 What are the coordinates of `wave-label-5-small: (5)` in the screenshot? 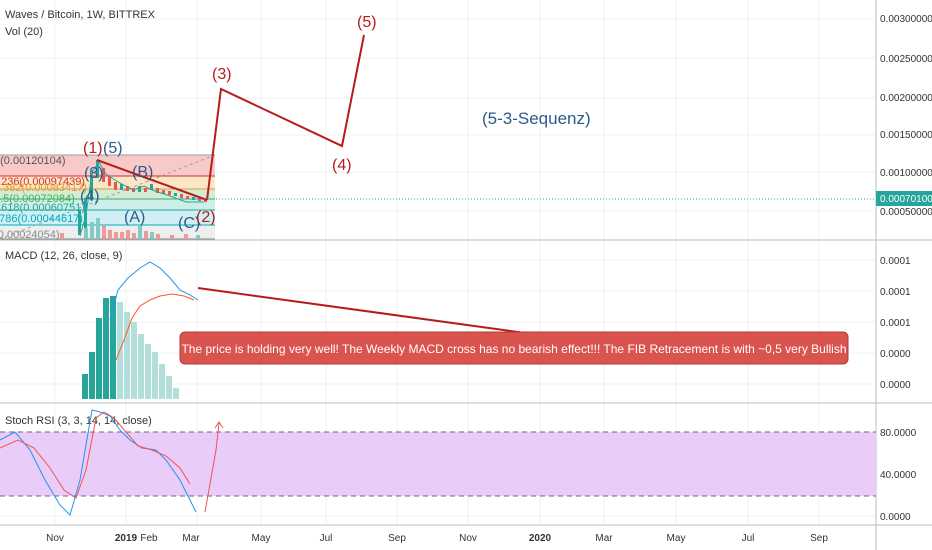 It's located at (113, 148).